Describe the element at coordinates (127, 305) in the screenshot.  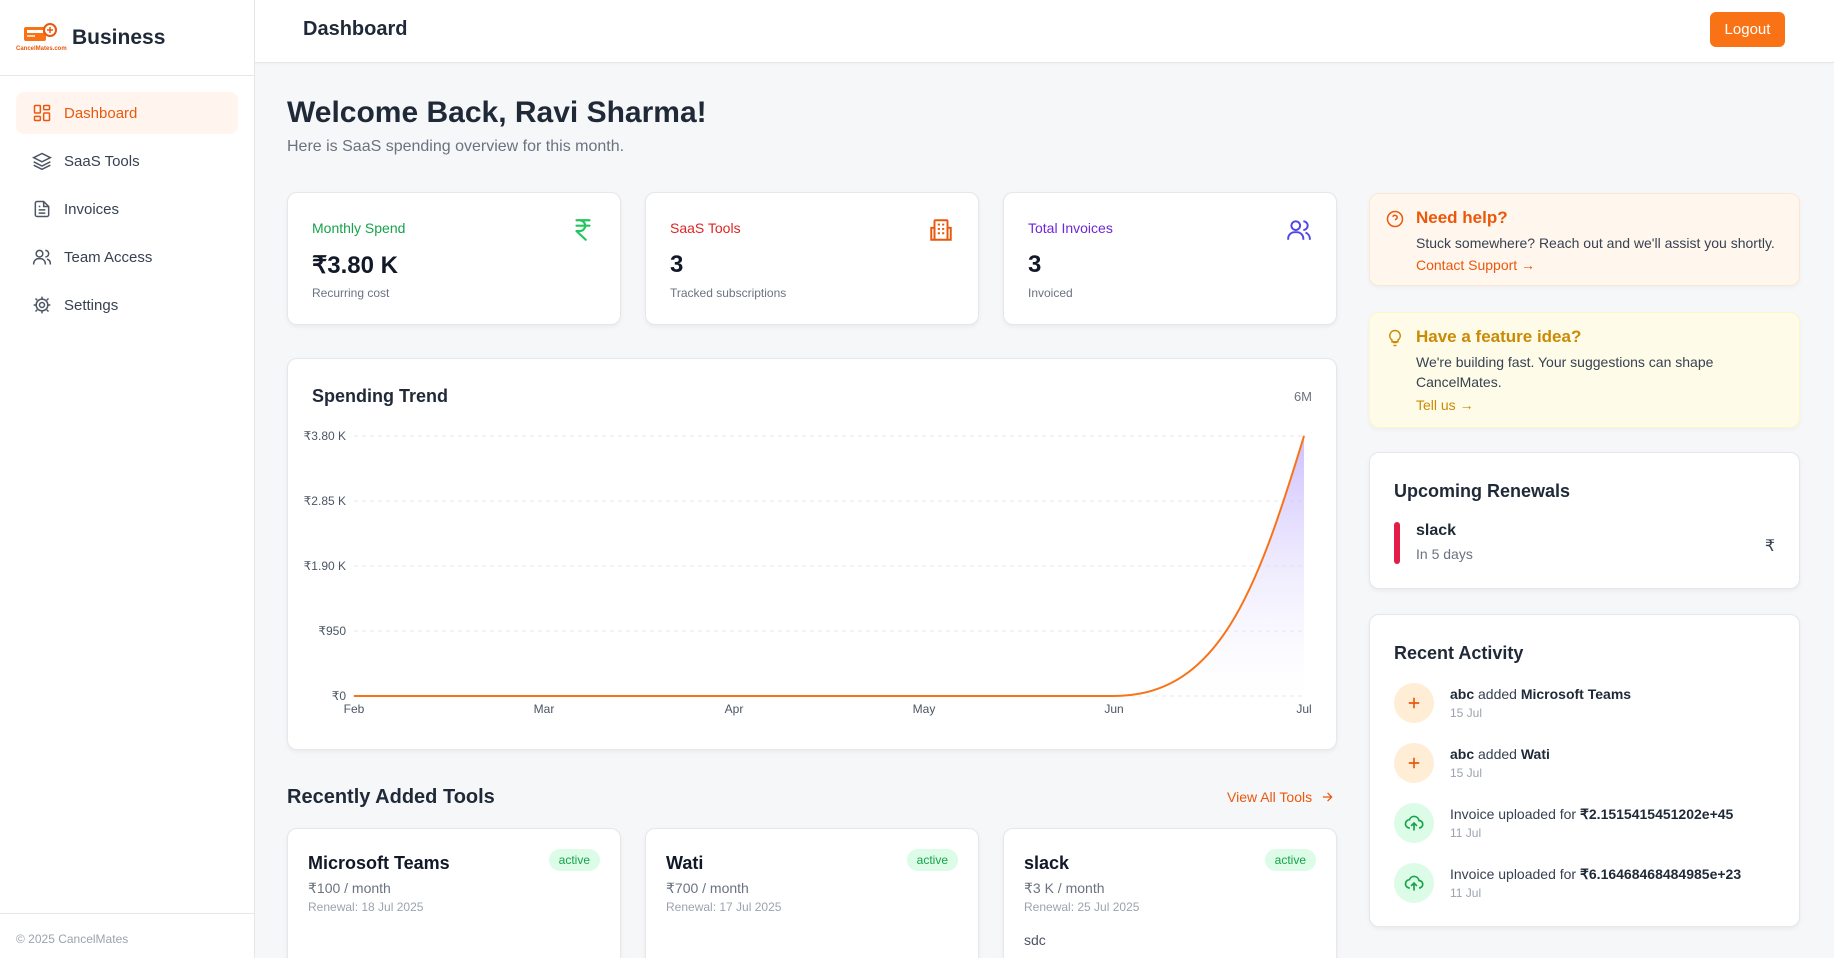
I see `sidebar-item-settings: Settings` at that location.